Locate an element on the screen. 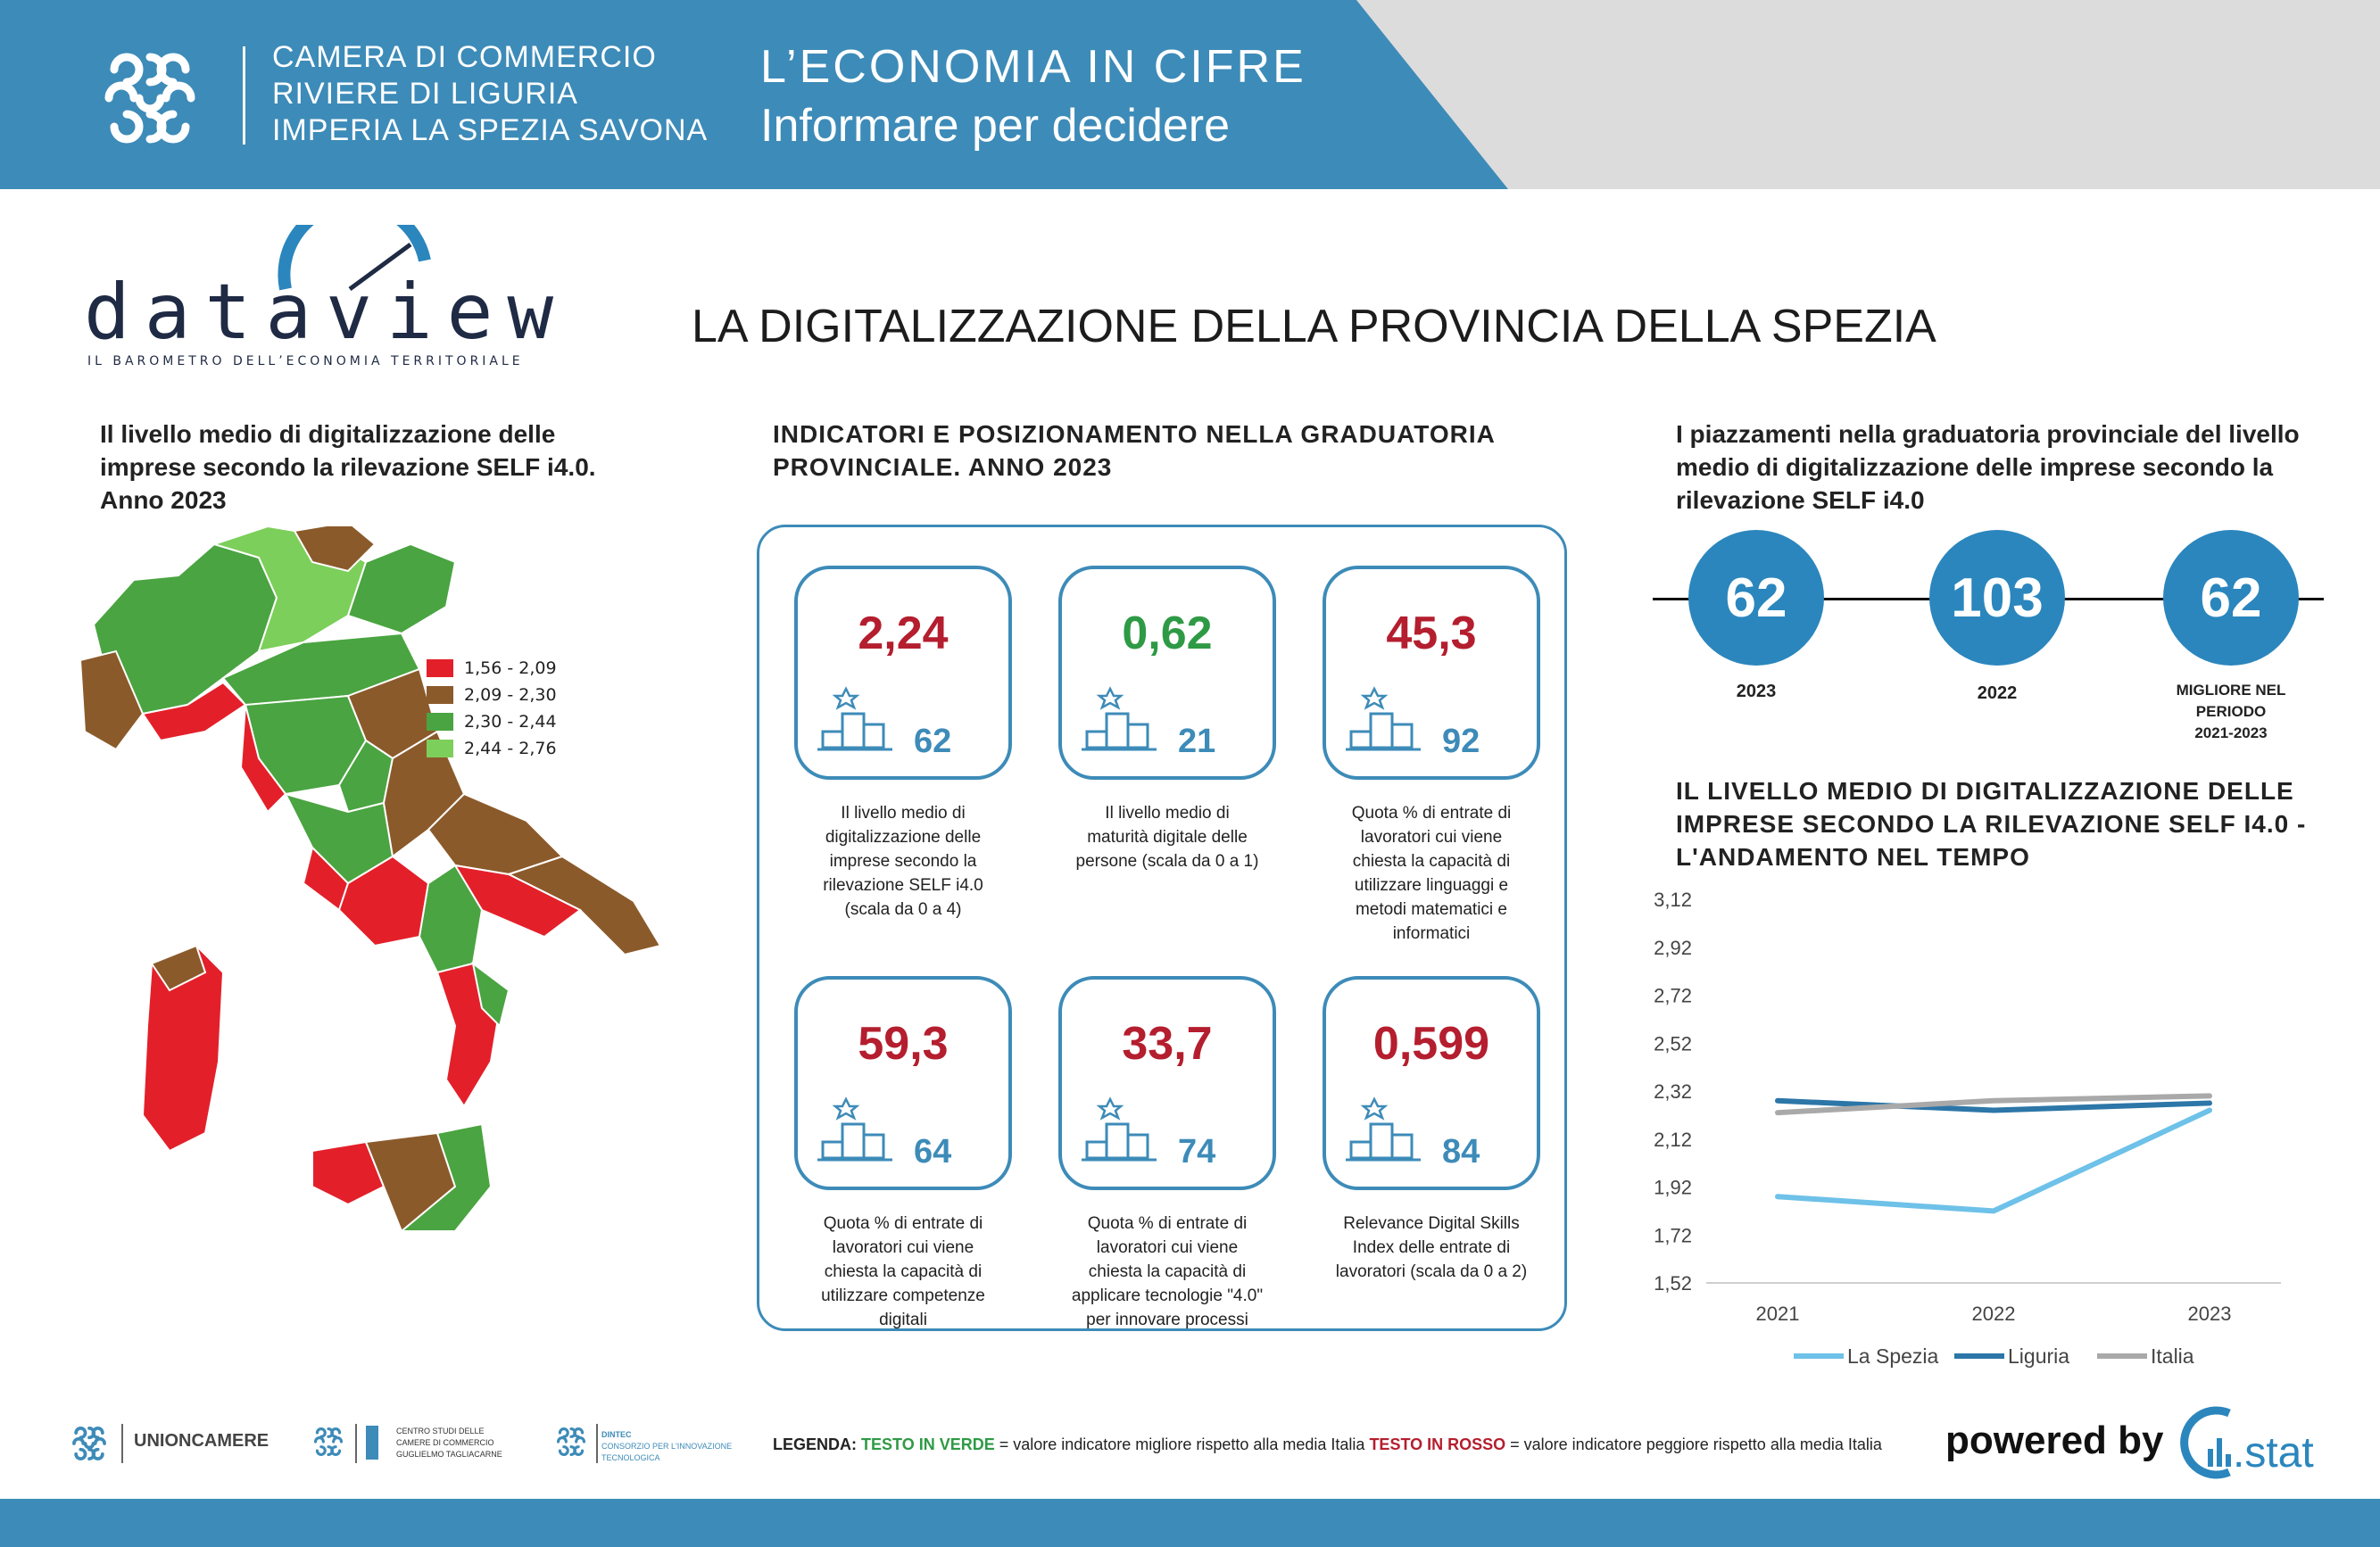 This screenshot has width=2380, height=1547. ranking-title-line: rilevazione SELF i4.0 is located at coordinates (1800, 500).